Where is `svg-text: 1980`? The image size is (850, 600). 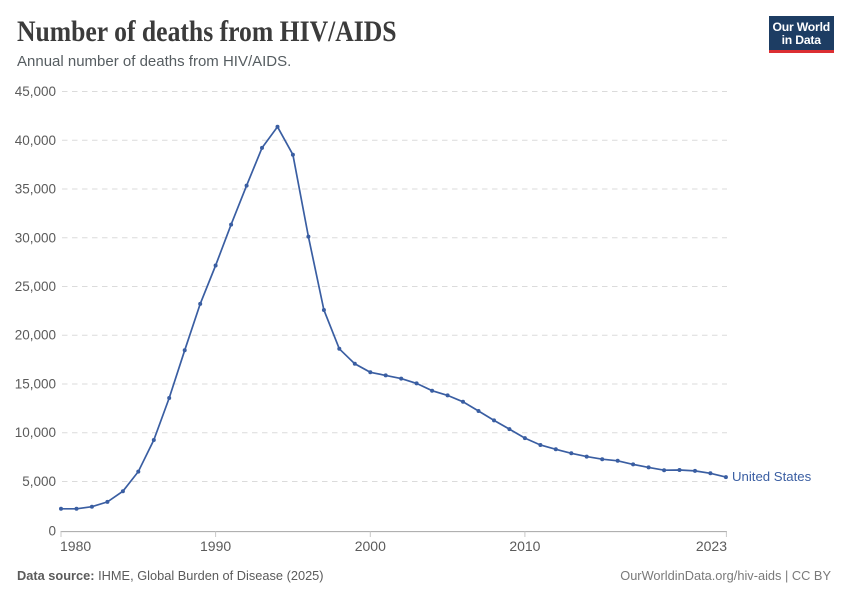
svg-text: 1980 is located at coordinates (75, 546).